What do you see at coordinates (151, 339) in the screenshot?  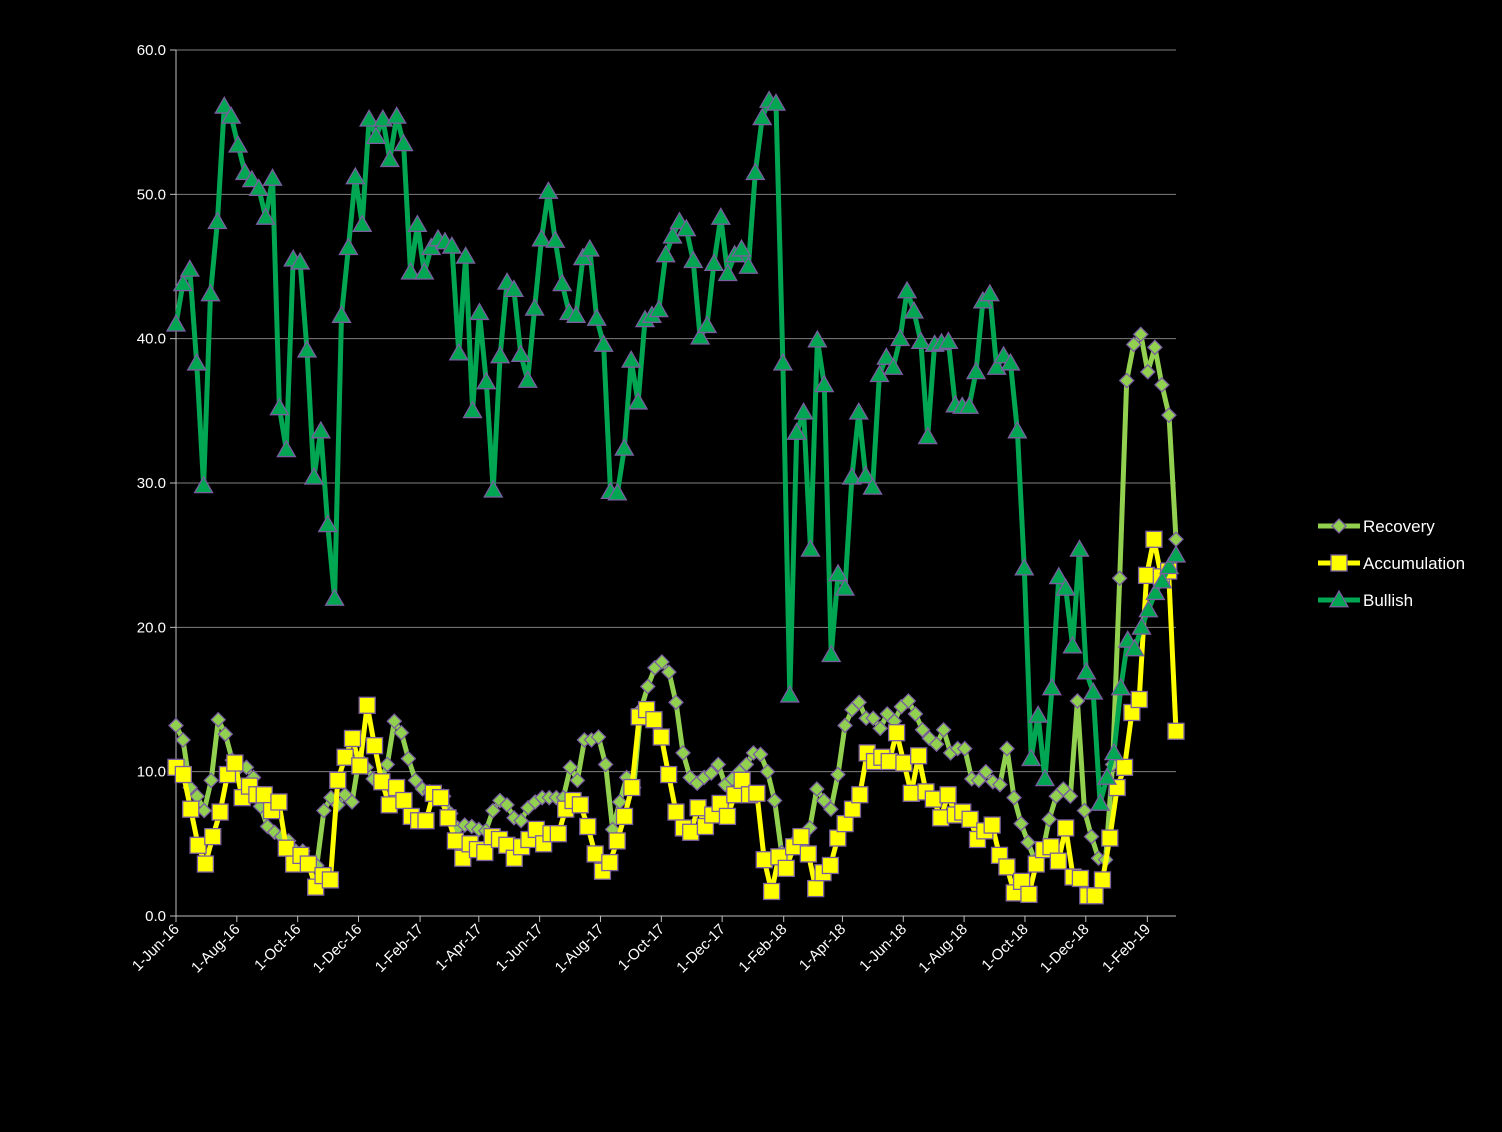 I see `y-tick-label: 40.0` at bounding box center [151, 339].